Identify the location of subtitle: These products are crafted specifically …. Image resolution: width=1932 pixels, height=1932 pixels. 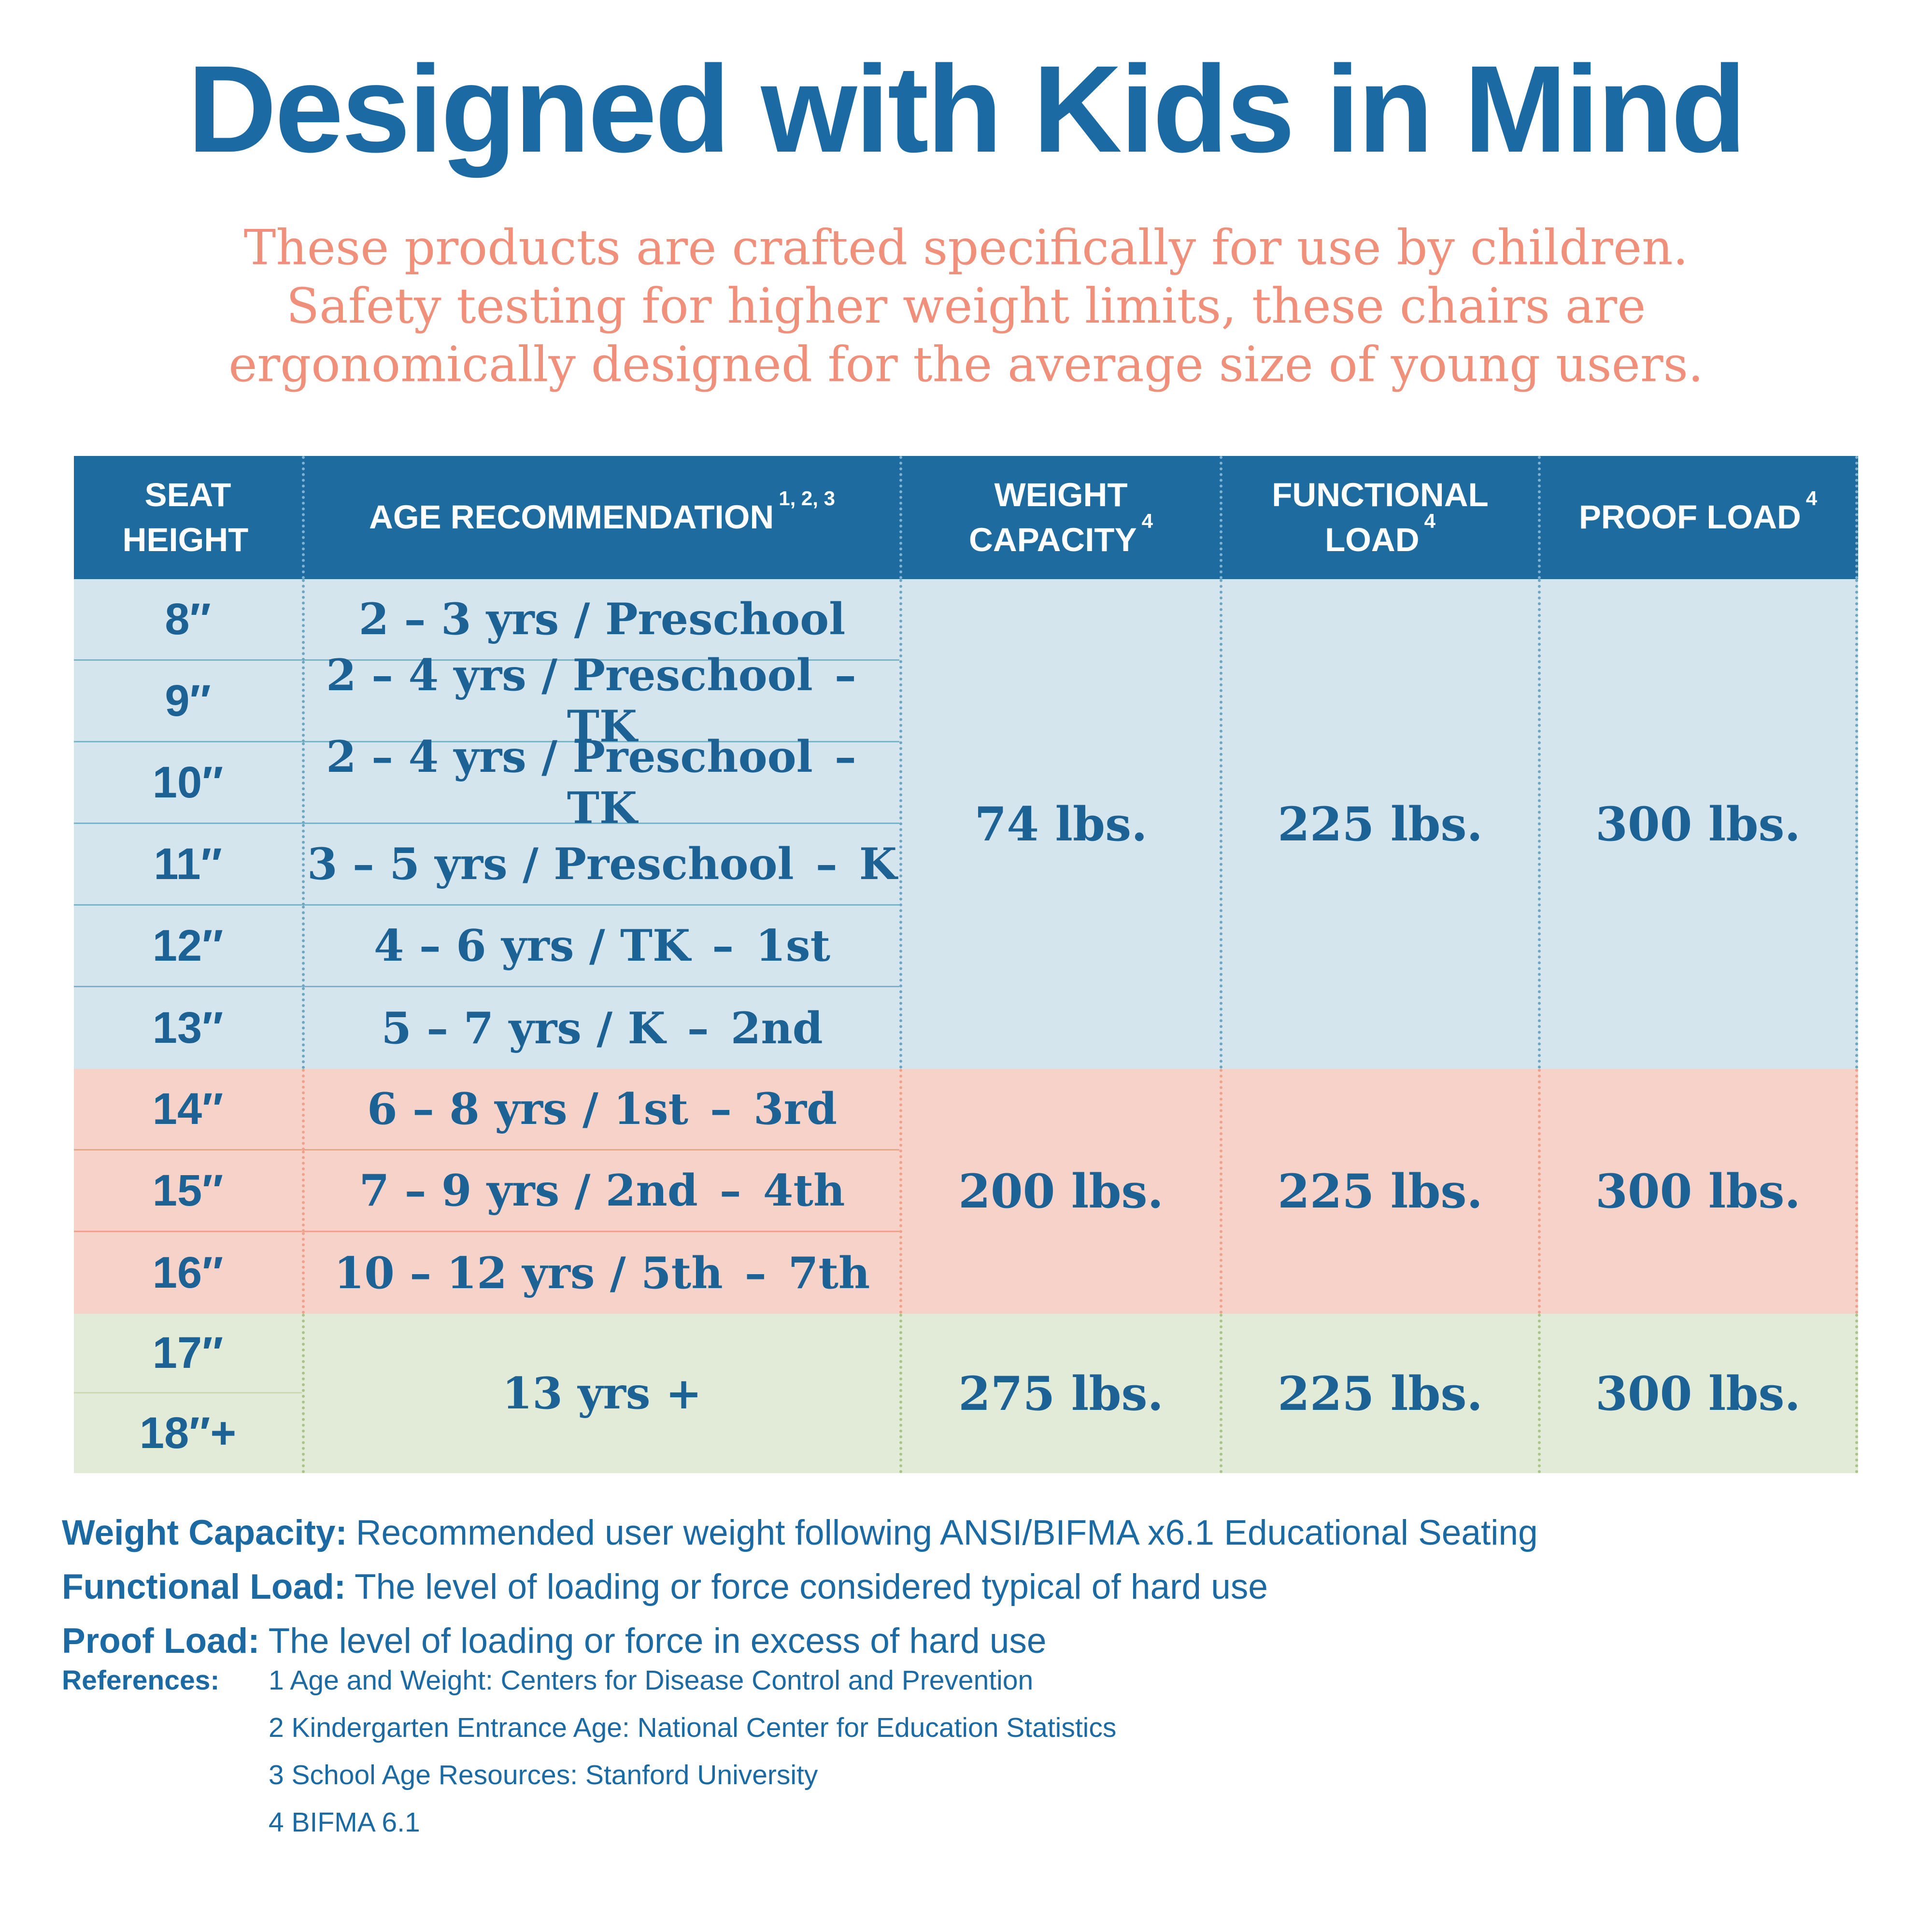
(966, 306).